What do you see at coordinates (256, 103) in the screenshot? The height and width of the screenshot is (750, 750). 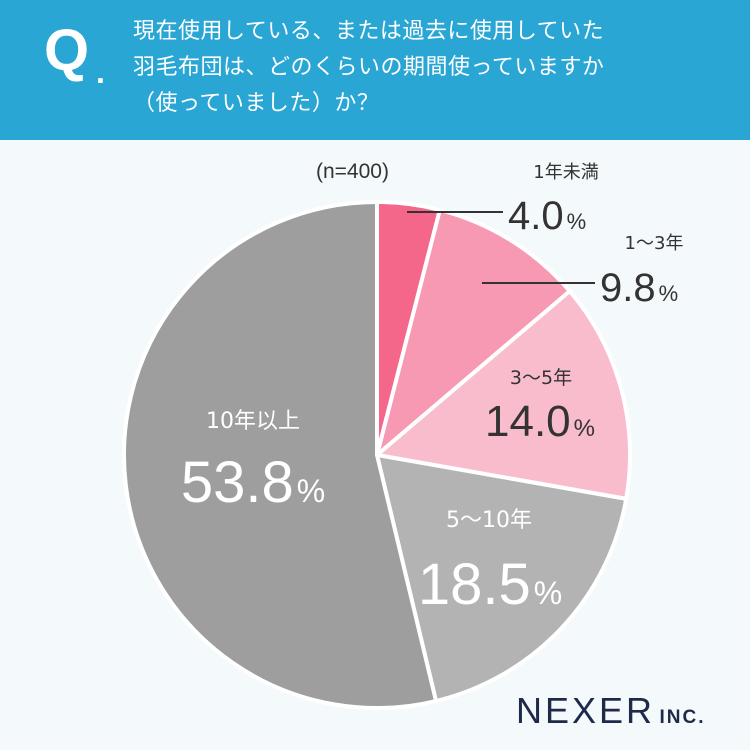 I see `question-line-3: （使っていました）か？` at bounding box center [256, 103].